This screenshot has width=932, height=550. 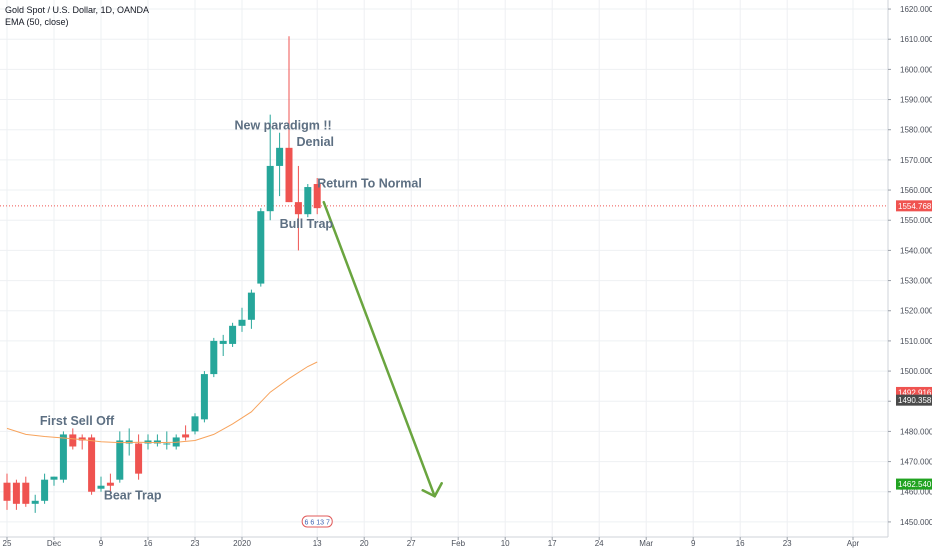 What do you see at coordinates (916, 220) in the screenshot?
I see `price-tick-label: 1550.000` at bounding box center [916, 220].